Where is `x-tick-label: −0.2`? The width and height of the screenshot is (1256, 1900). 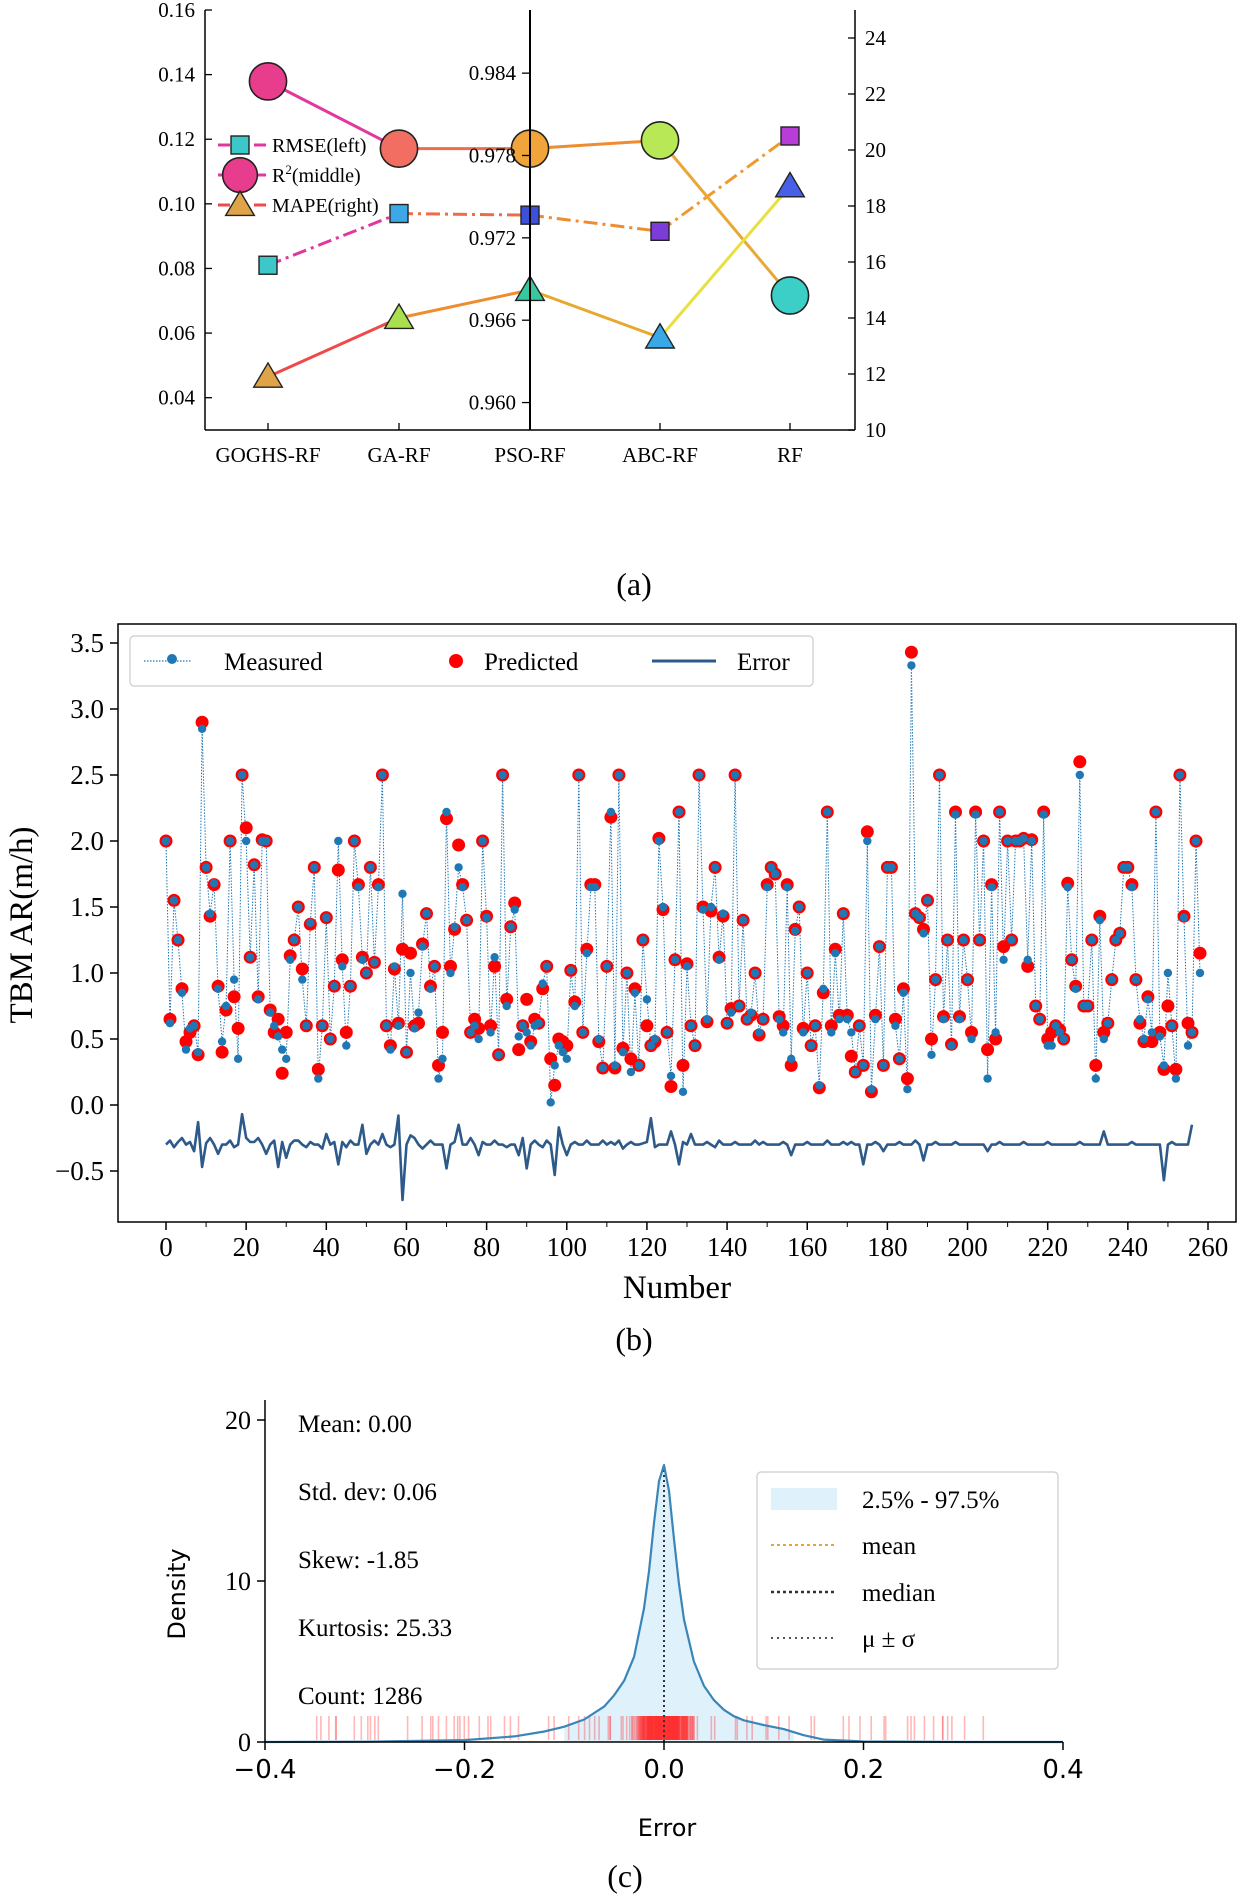 x-tick-label: −0.2 is located at coordinates (464, 1770).